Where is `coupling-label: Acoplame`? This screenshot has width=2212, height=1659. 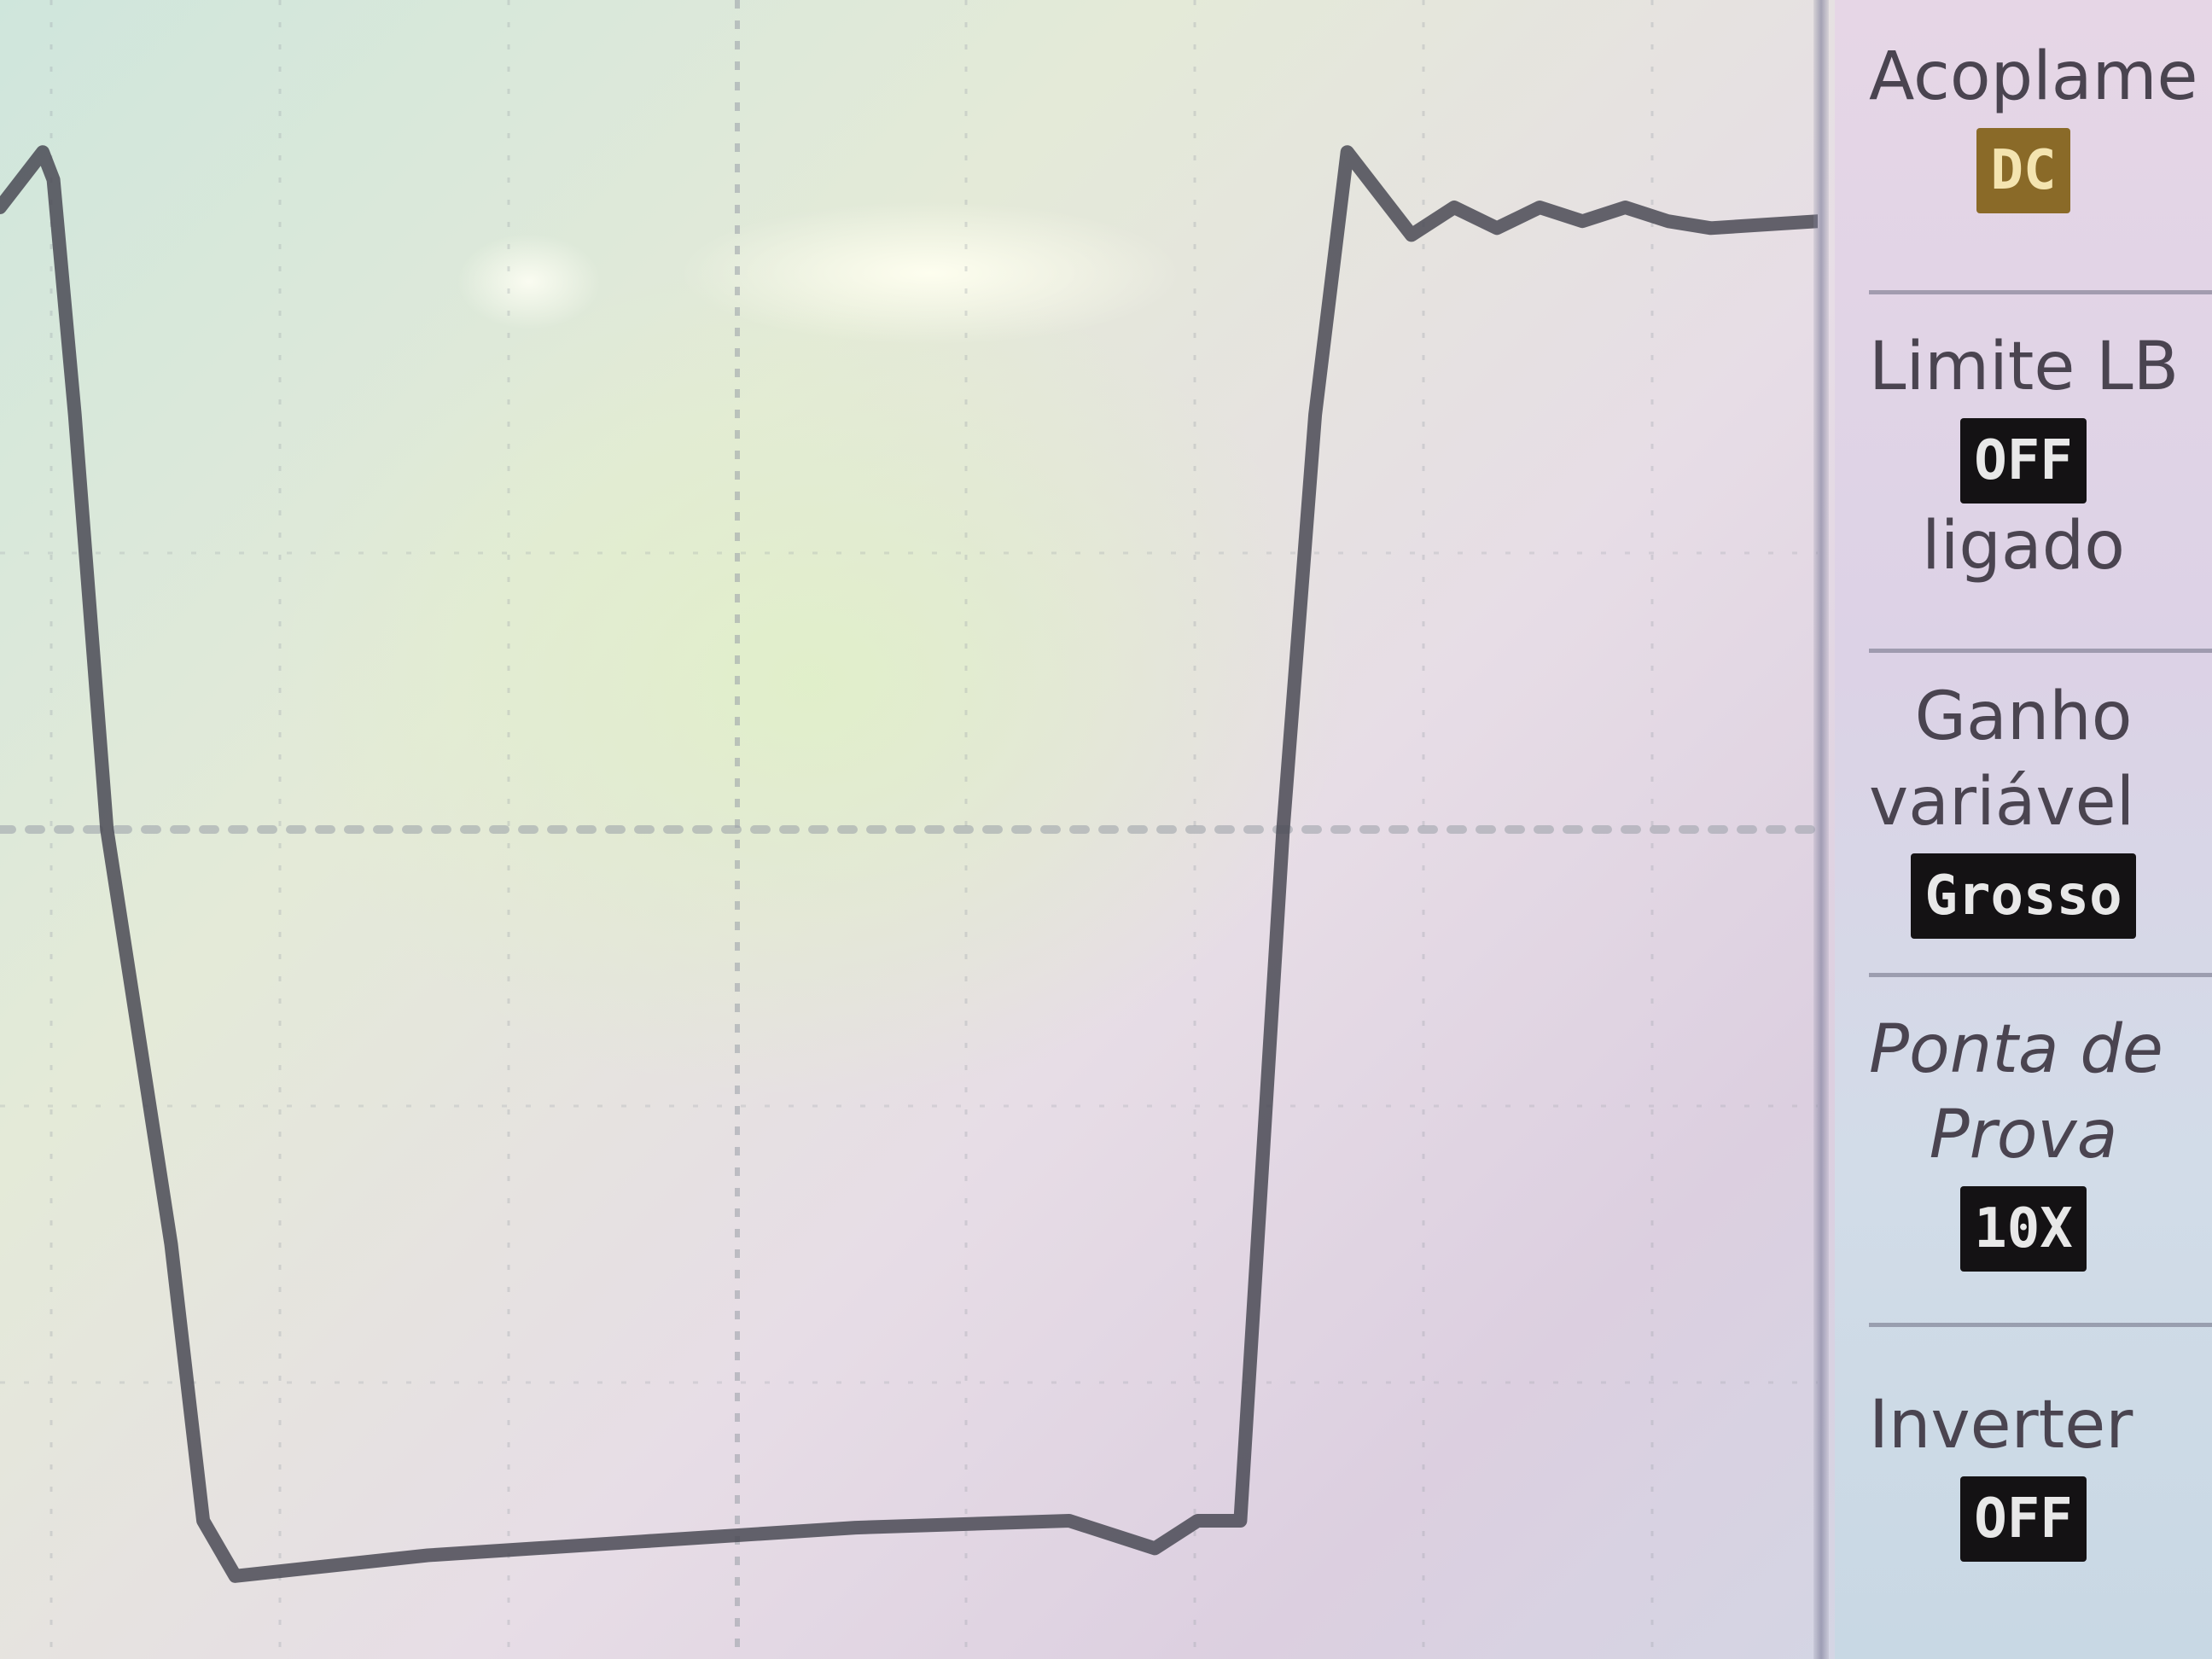 coupling-label: Acoplame is located at coordinates (2033, 76).